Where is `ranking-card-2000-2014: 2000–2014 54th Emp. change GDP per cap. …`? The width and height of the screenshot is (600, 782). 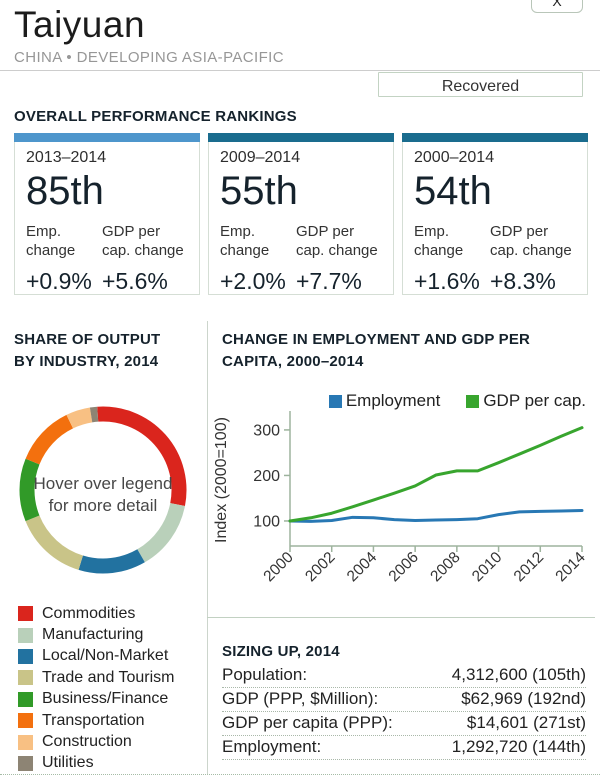
ranking-card-2000-2014: 2000–2014 54th Emp. change GDP per cap. … is located at coordinates (495, 214).